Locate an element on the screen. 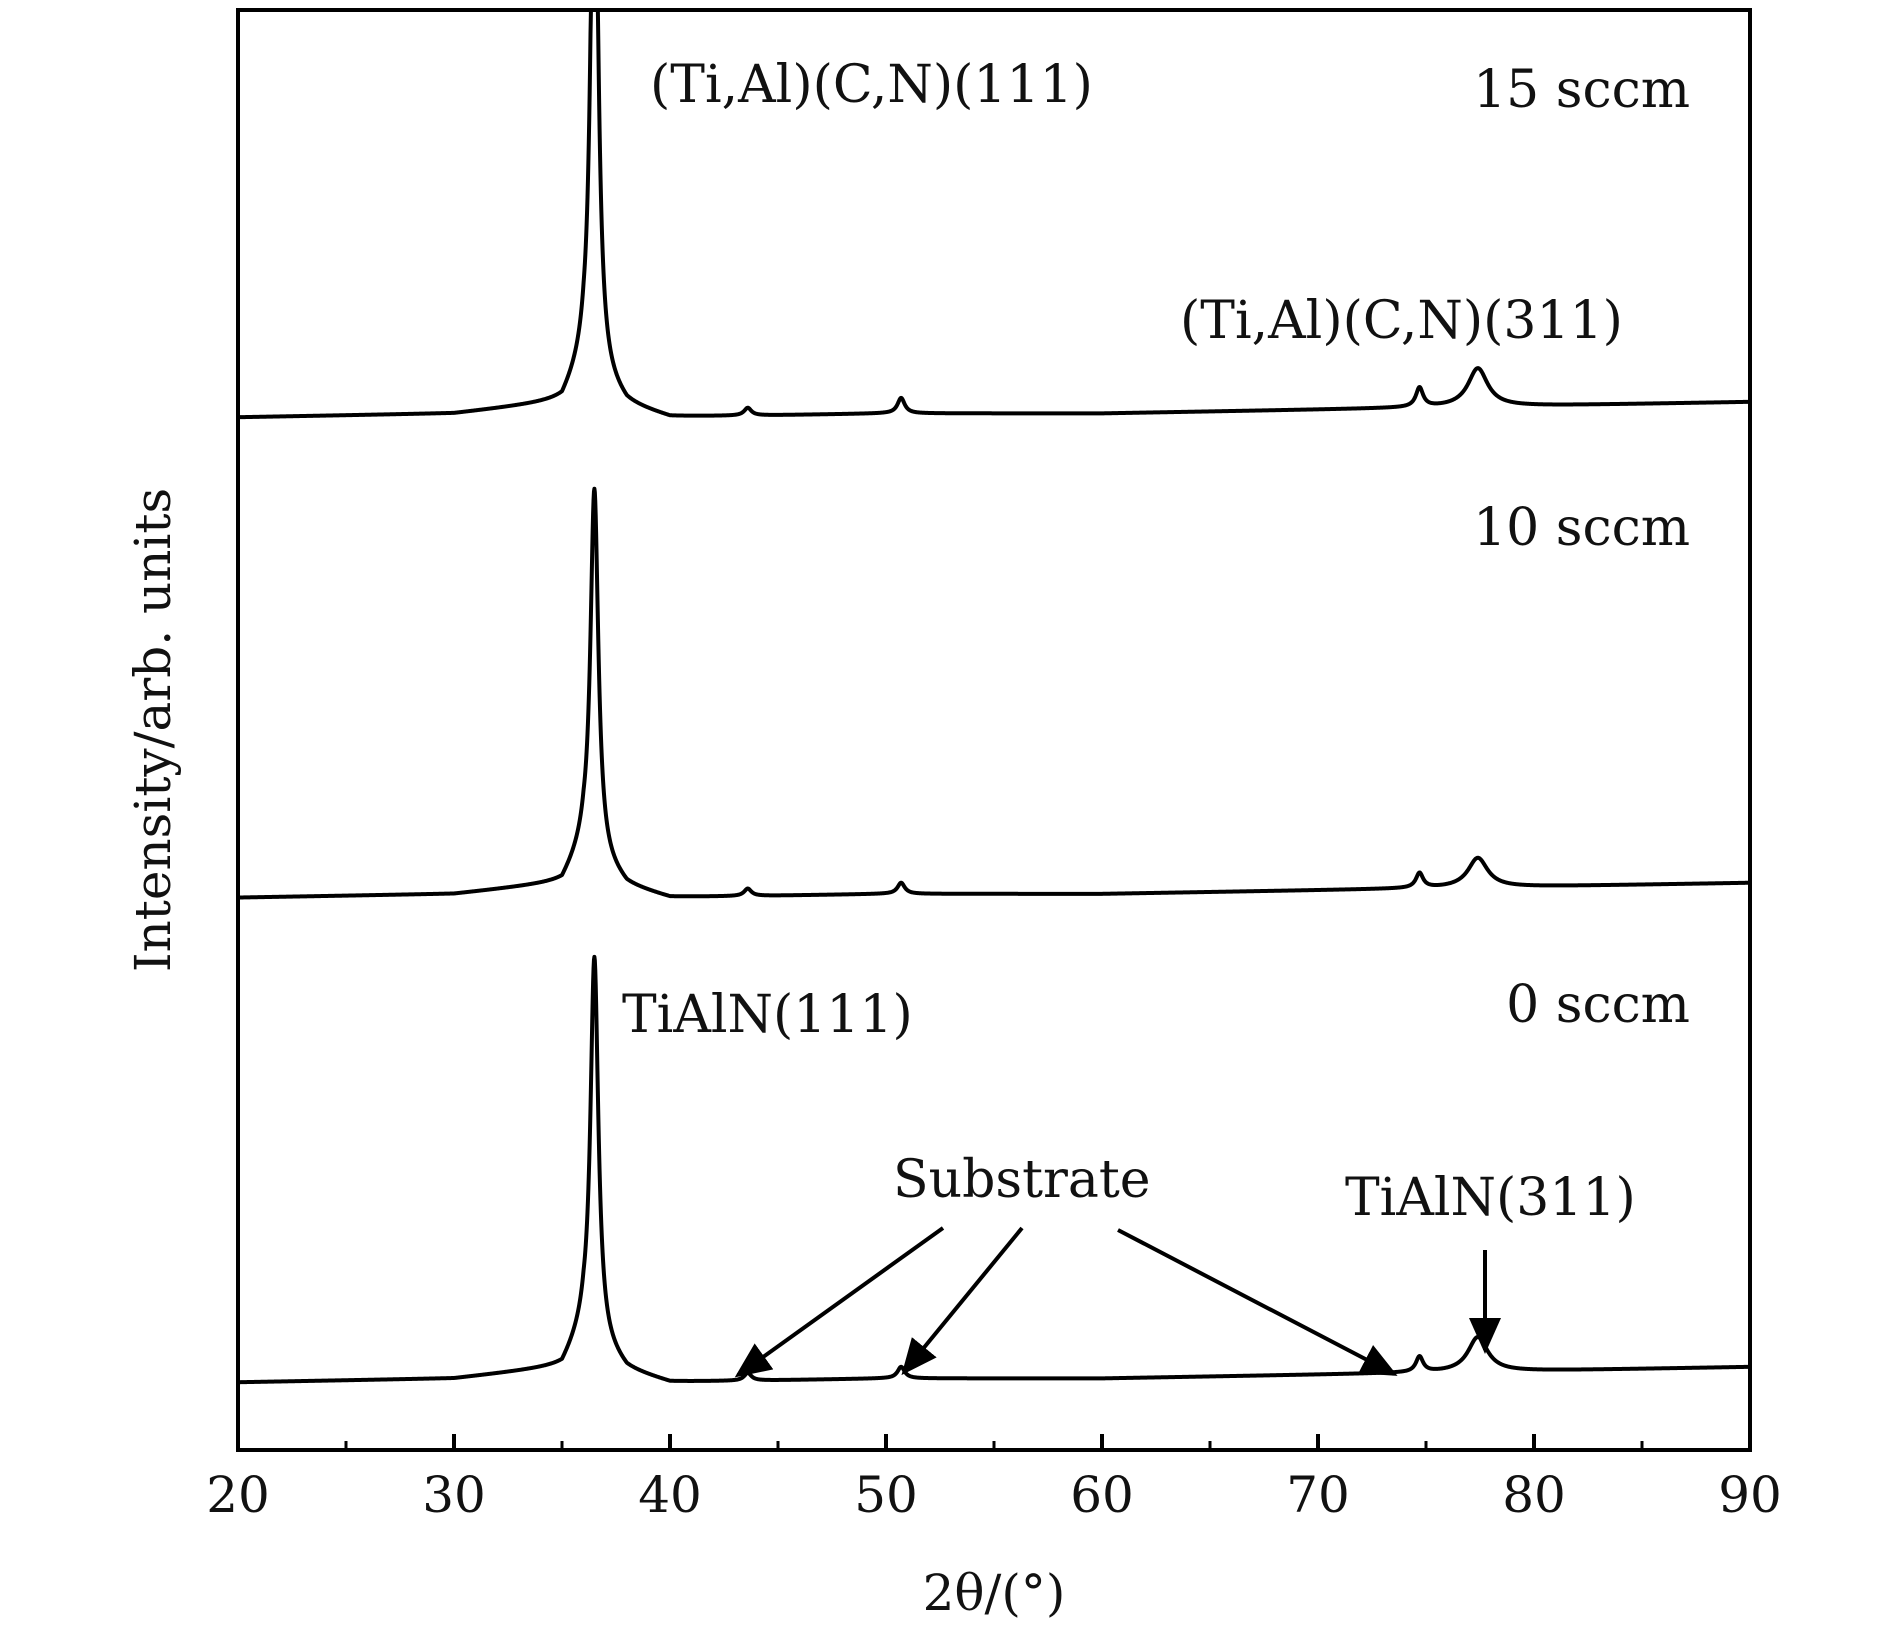  x-axis-label: 2θ/(°) is located at coordinates (994, 1593).